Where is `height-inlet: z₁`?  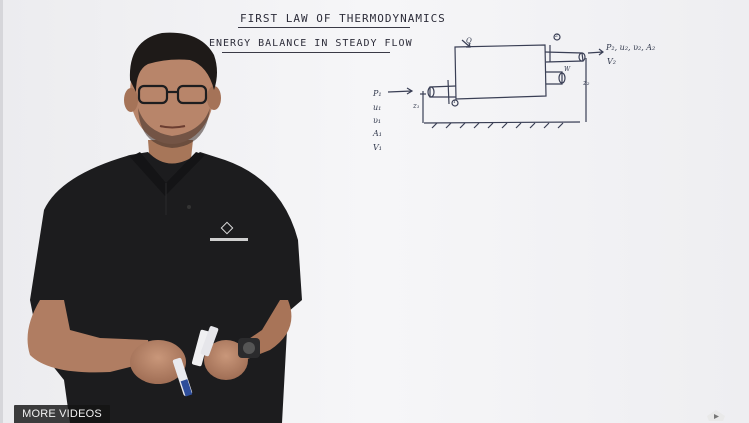
height-inlet: z₁ is located at coordinates (416, 106).